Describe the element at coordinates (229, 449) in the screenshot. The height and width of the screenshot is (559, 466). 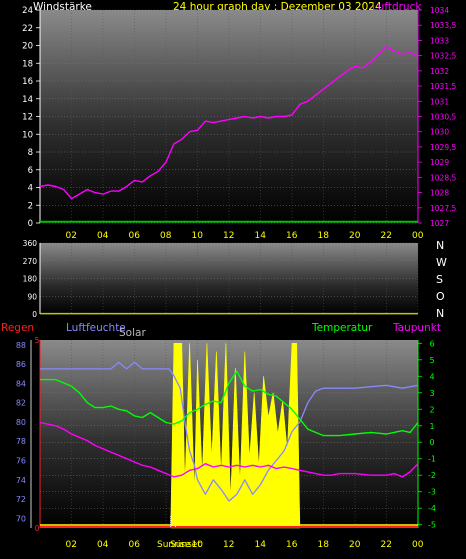
I see `dewpoint-line` at that location.